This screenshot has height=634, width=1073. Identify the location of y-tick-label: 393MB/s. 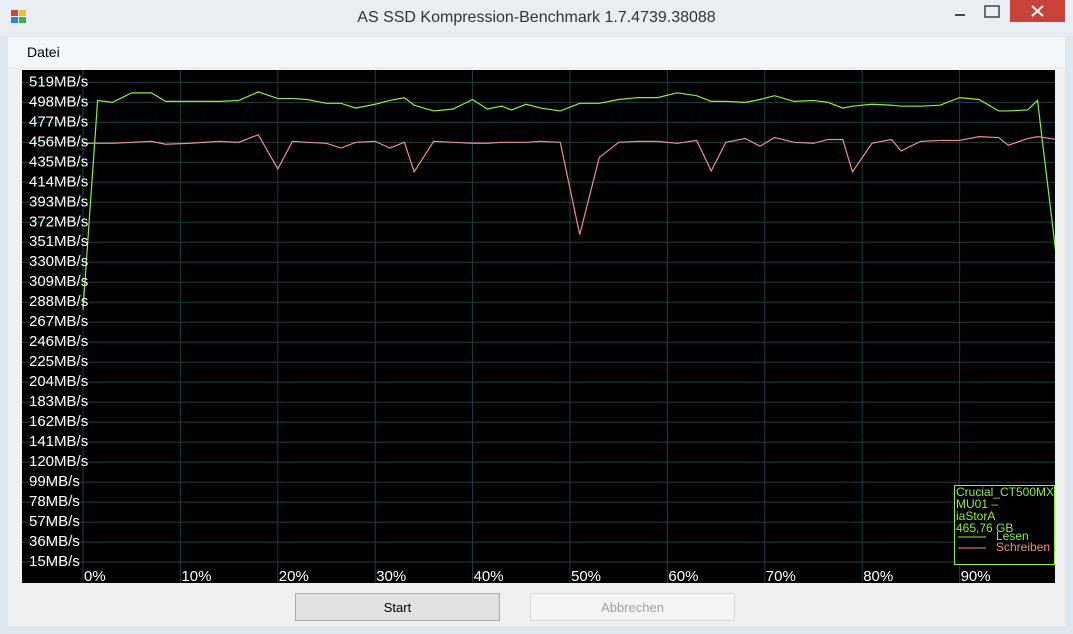
(58, 201).